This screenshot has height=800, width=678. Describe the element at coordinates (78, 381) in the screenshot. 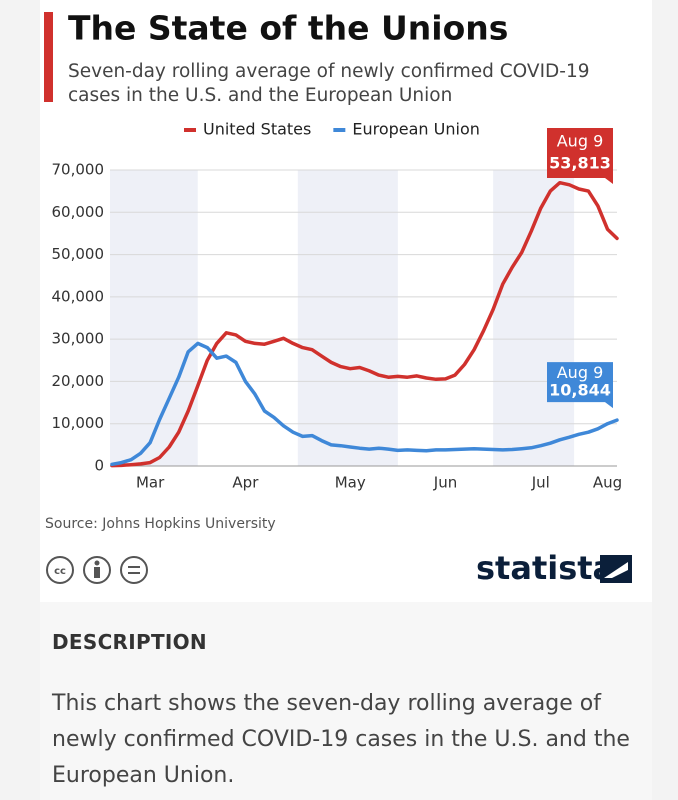

I see `y-tick-label: 20,000` at that location.